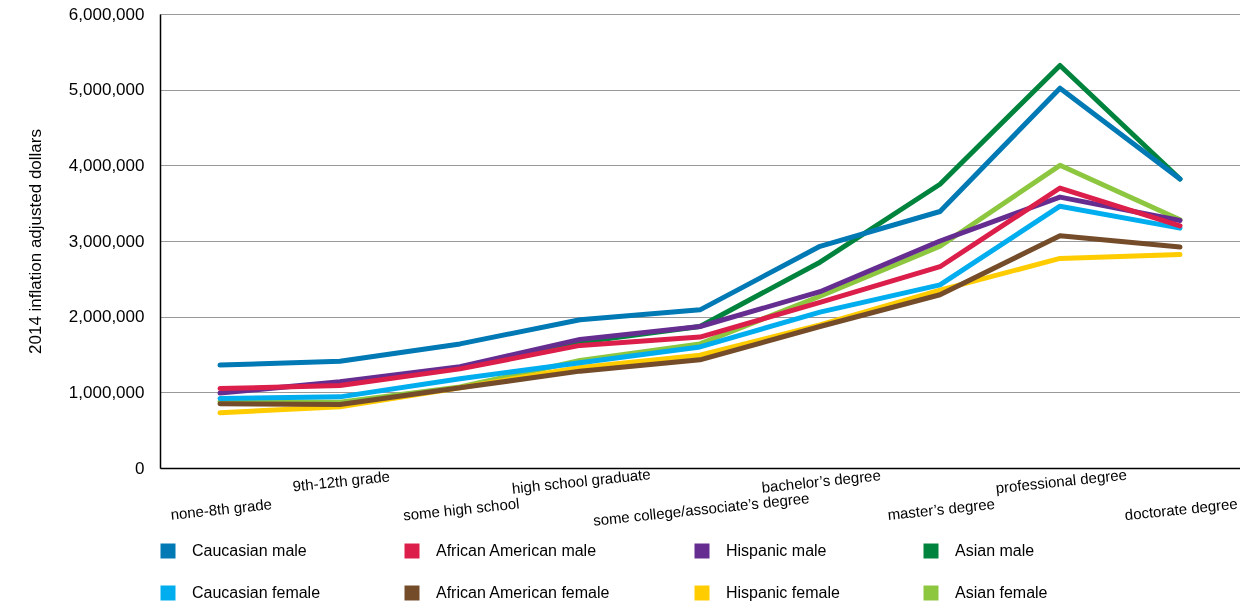 The height and width of the screenshot is (614, 1248). Describe the element at coordinates (106, 14) in the screenshot. I see `y-tick-label: 6,000,000` at that location.